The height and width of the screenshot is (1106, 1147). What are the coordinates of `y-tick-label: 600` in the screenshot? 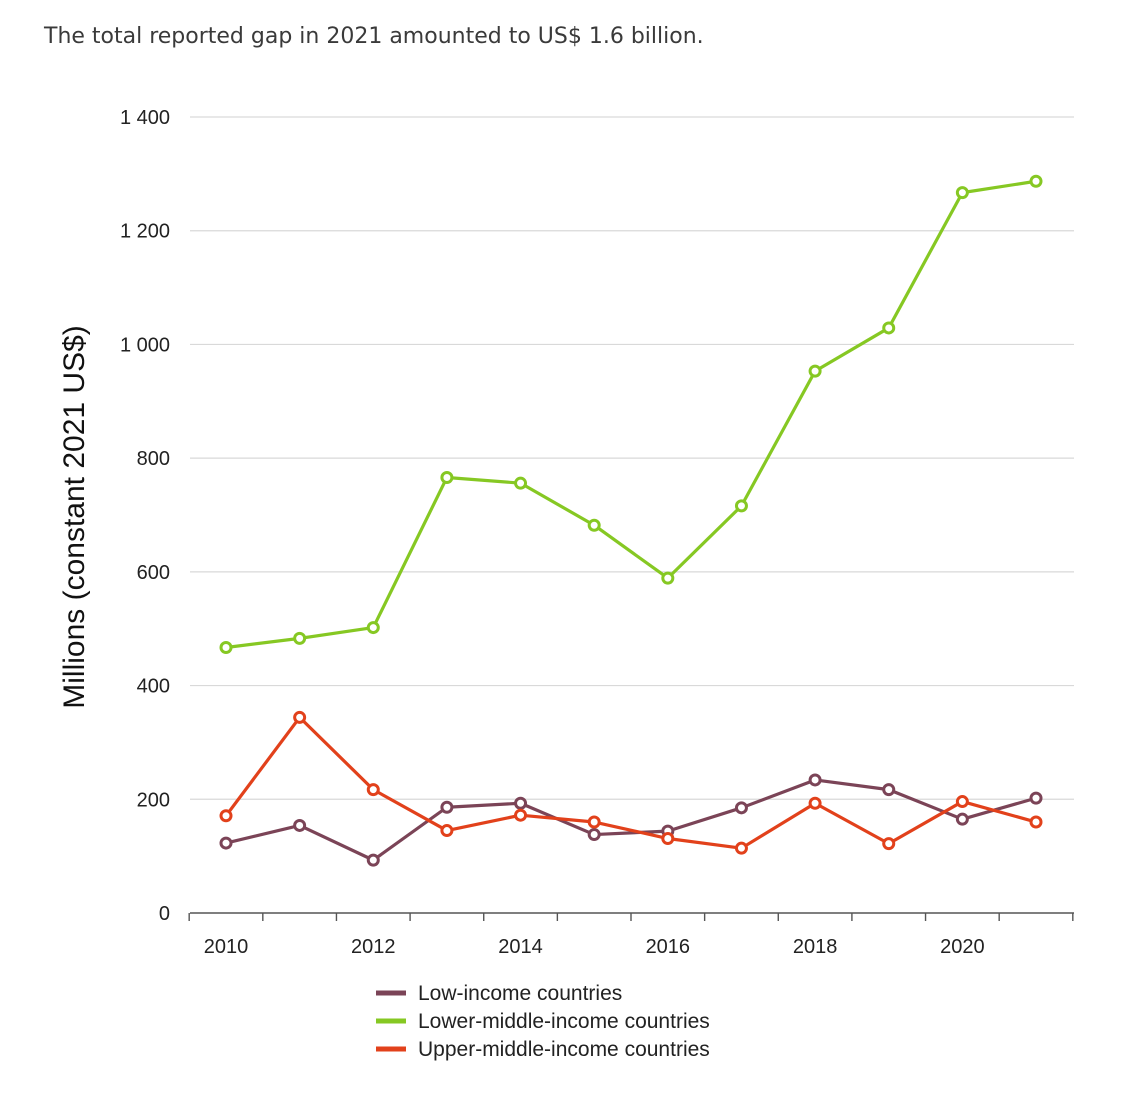 It's located at (153, 573).